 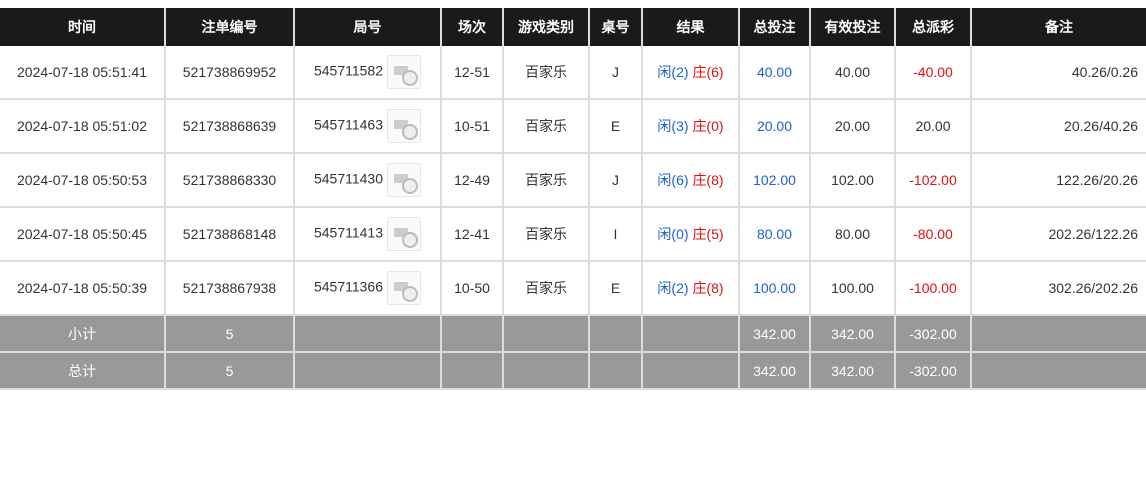 What do you see at coordinates (673, 234) in the screenshot?
I see `player-result: 闲(0)` at bounding box center [673, 234].